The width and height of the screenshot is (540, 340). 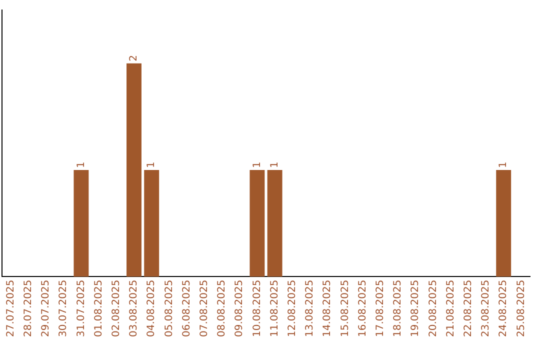 What do you see at coordinates (116, 309) in the screenshot?
I see `x-tick-label: 02.08.2025` at bounding box center [116, 309].